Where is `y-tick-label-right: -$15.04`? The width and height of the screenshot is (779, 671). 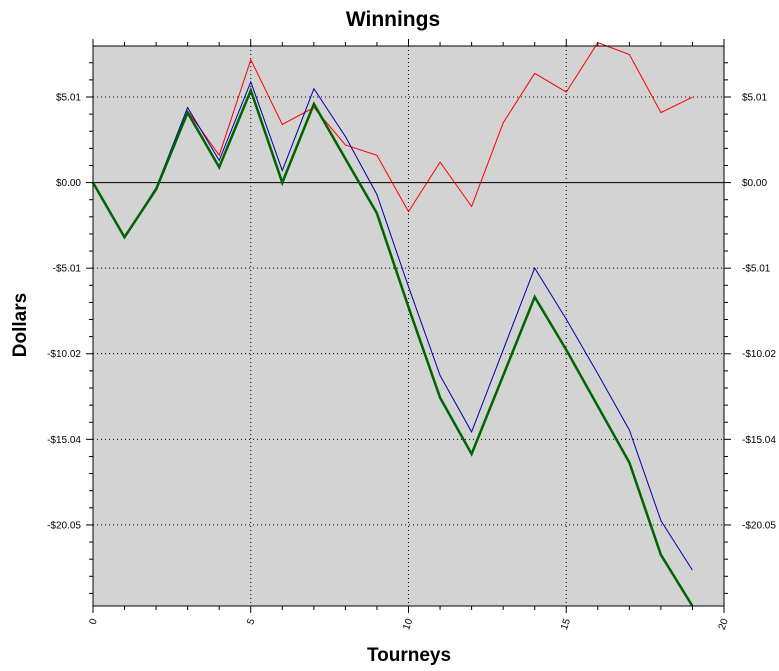
y-tick-label-right: -$15.04 is located at coordinates (759, 440).